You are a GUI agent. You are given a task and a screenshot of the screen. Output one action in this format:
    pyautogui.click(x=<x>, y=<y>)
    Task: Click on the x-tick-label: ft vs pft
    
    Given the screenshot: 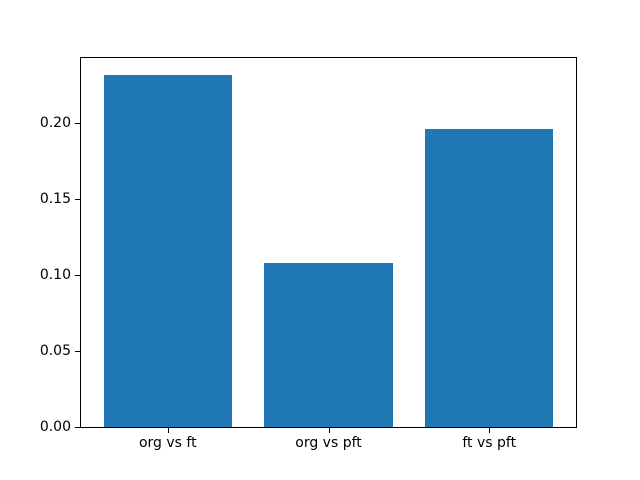 What is the action you would take?
    pyautogui.click(x=489, y=443)
    